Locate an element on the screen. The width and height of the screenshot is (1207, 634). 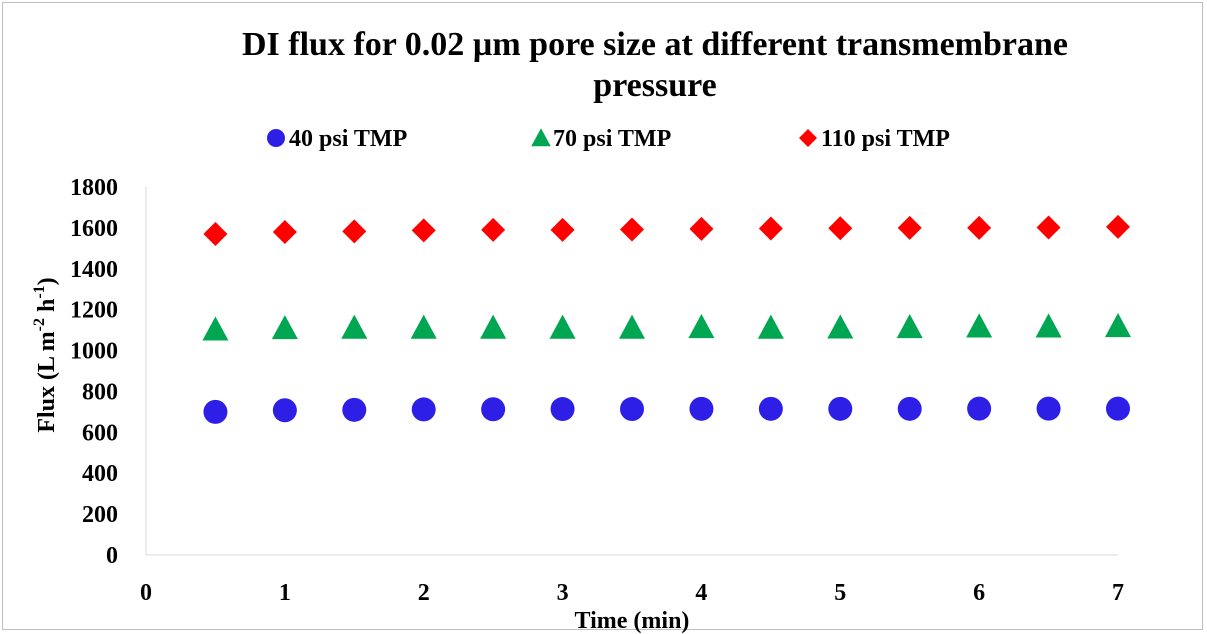
series-triangle is located at coordinates (666, 327).